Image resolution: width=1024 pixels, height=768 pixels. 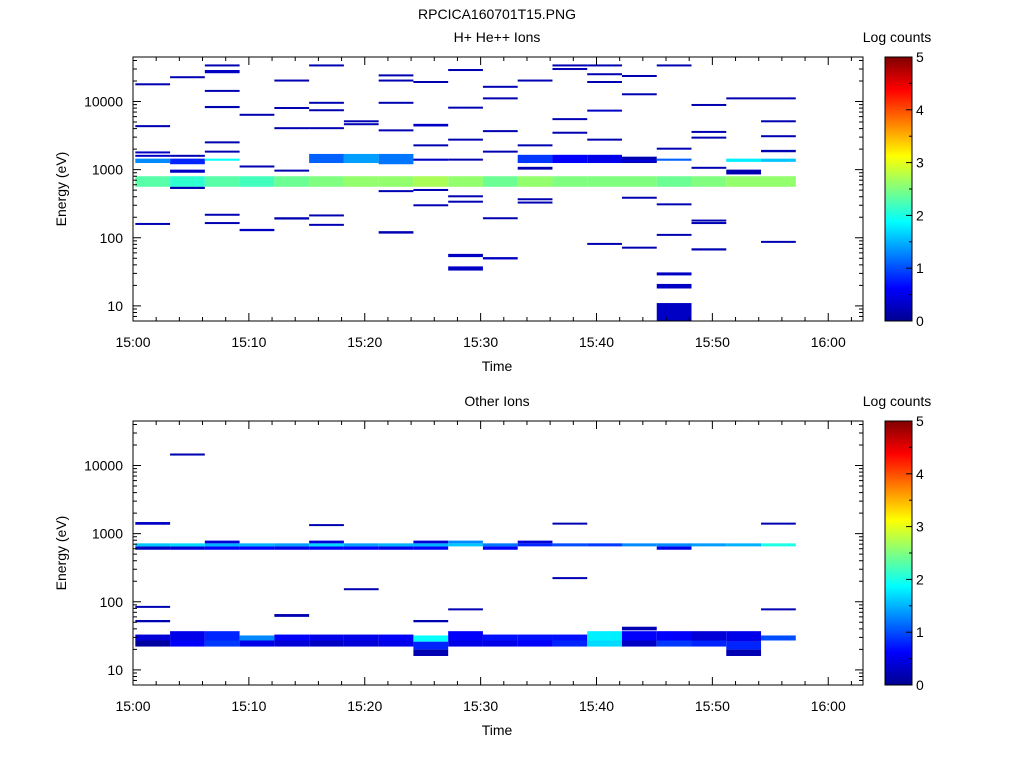 What do you see at coordinates (897, 401) in the screenshot?
I see `colorbar-label: Log counts` at bounding box center [897, 401].